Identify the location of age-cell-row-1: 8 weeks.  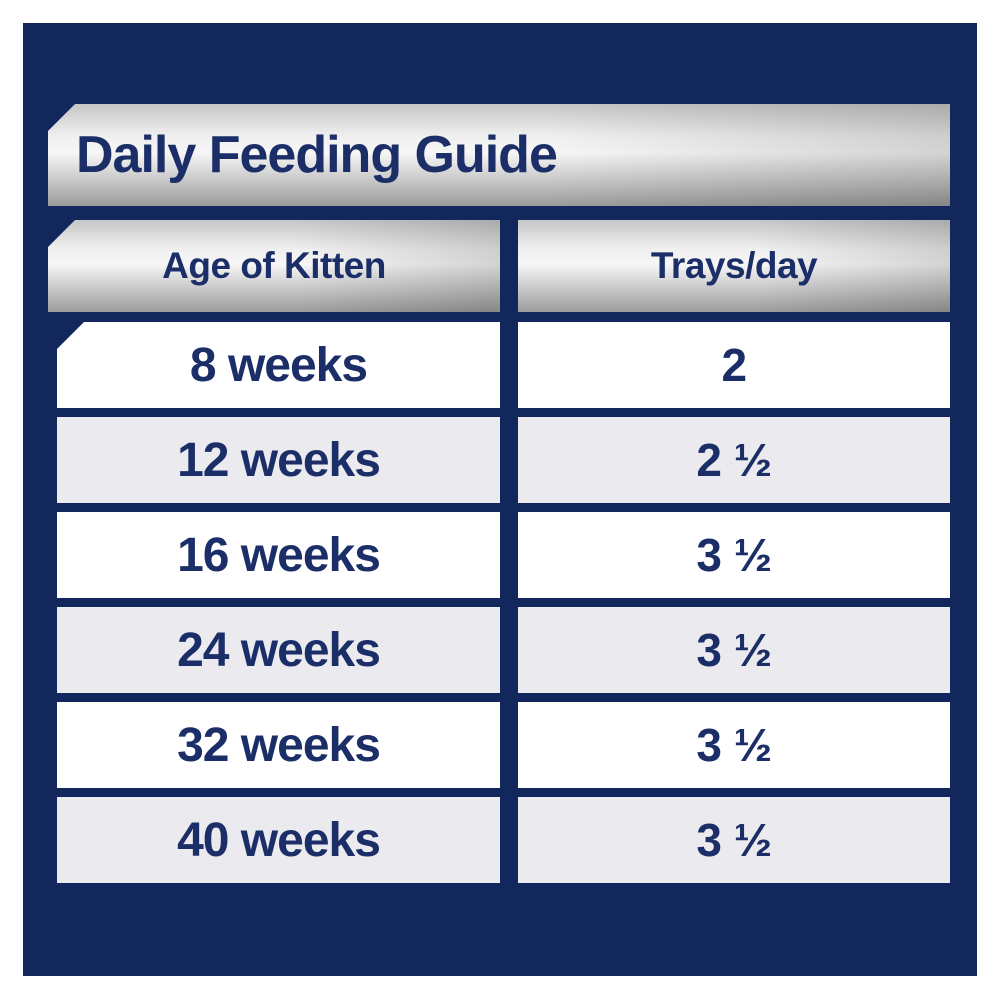
(278, 365).